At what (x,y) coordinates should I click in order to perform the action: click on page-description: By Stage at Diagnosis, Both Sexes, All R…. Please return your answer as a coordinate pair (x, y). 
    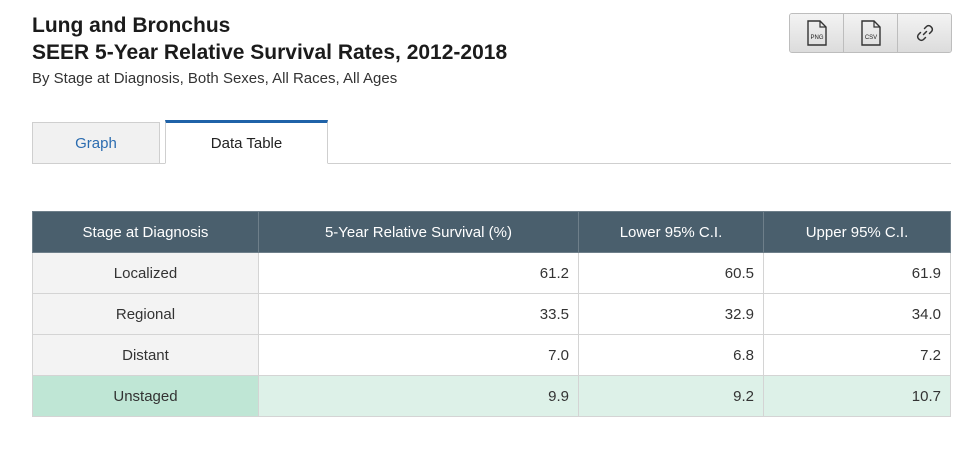
    Looking at the image, I should click on (215, 78).